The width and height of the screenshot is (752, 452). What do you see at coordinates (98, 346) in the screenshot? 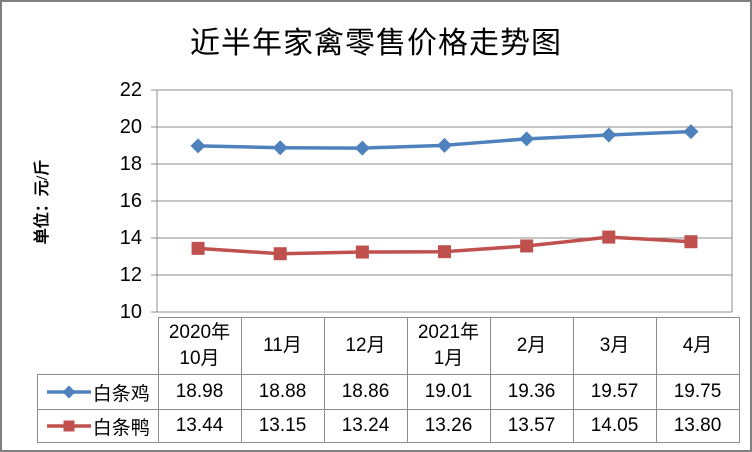
I see `table-corner-cell` at bounding box center [98, 346].